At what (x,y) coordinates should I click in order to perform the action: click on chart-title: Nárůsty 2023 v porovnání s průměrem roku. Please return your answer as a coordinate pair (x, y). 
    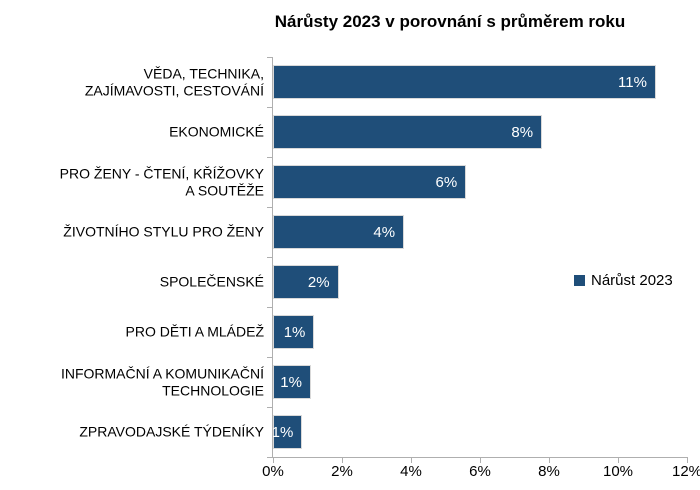
    Looking at the image, I should click on (450, 21).